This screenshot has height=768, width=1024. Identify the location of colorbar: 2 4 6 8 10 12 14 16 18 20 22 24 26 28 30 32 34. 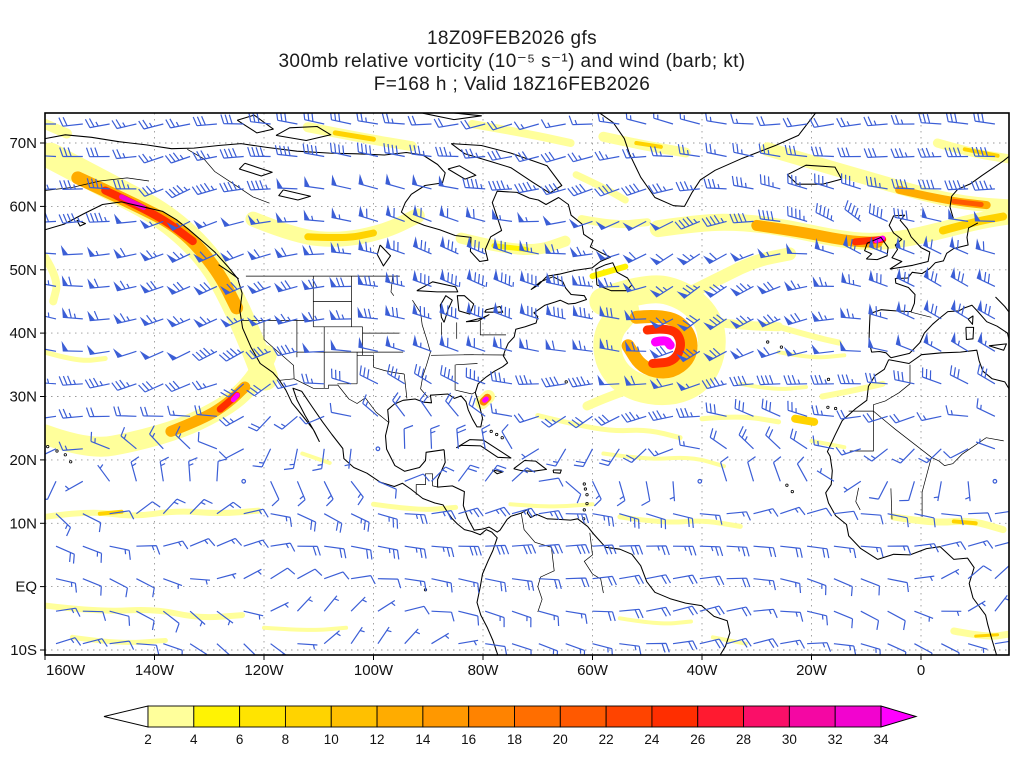
(510, 726).